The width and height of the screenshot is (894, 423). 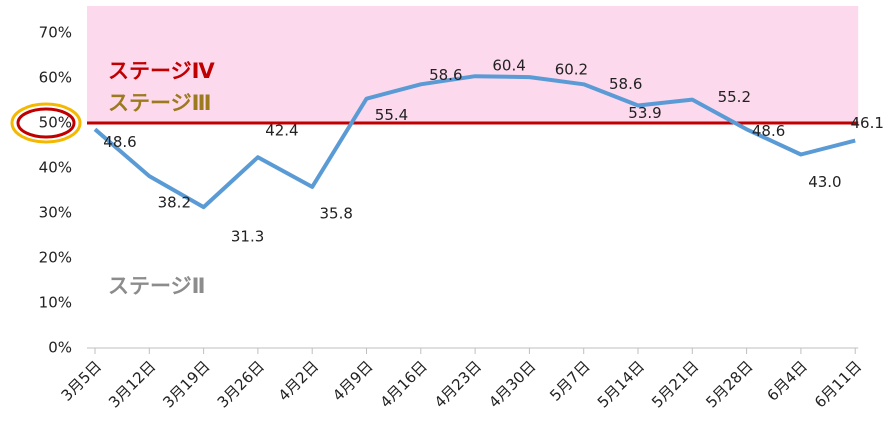 What do you see at coordinates (159, 103) in the screenshot?
I see `annotation: ステージⅢ` at bounding box center [159, 103].